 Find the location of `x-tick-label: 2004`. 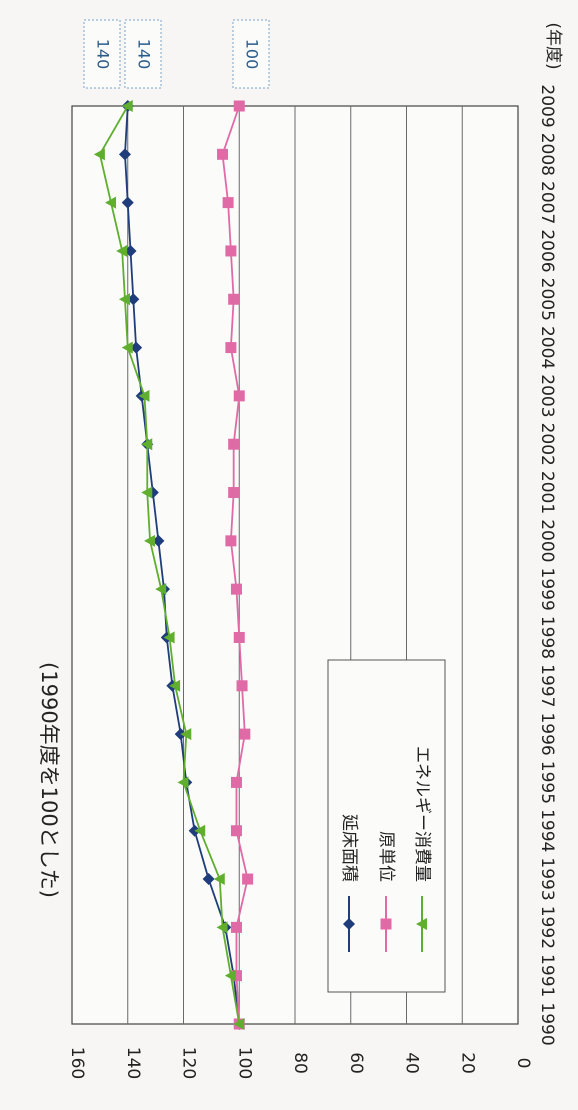

x-tick-label: 2004 is located at coordinates (547, 347).